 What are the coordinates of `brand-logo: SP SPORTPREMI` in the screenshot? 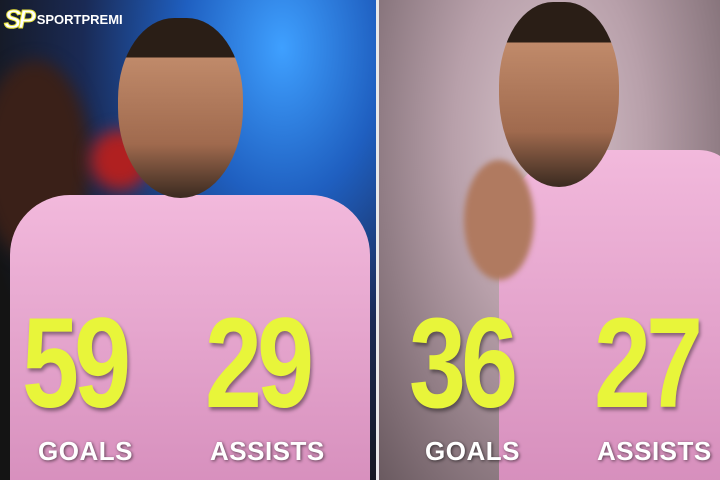 It's located at (63, 19).